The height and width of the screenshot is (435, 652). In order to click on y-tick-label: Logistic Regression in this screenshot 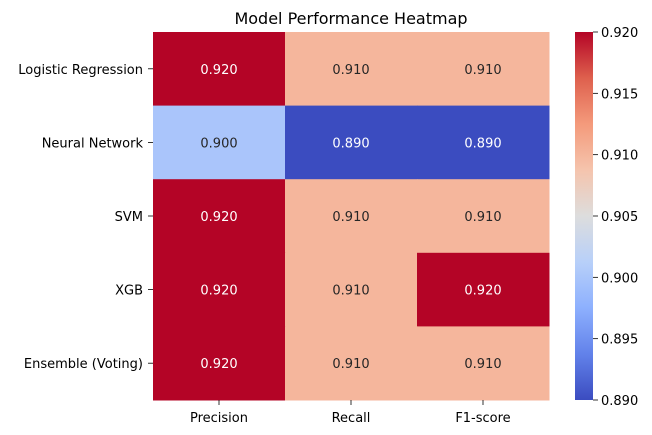, I will do `click(80, 70)`.